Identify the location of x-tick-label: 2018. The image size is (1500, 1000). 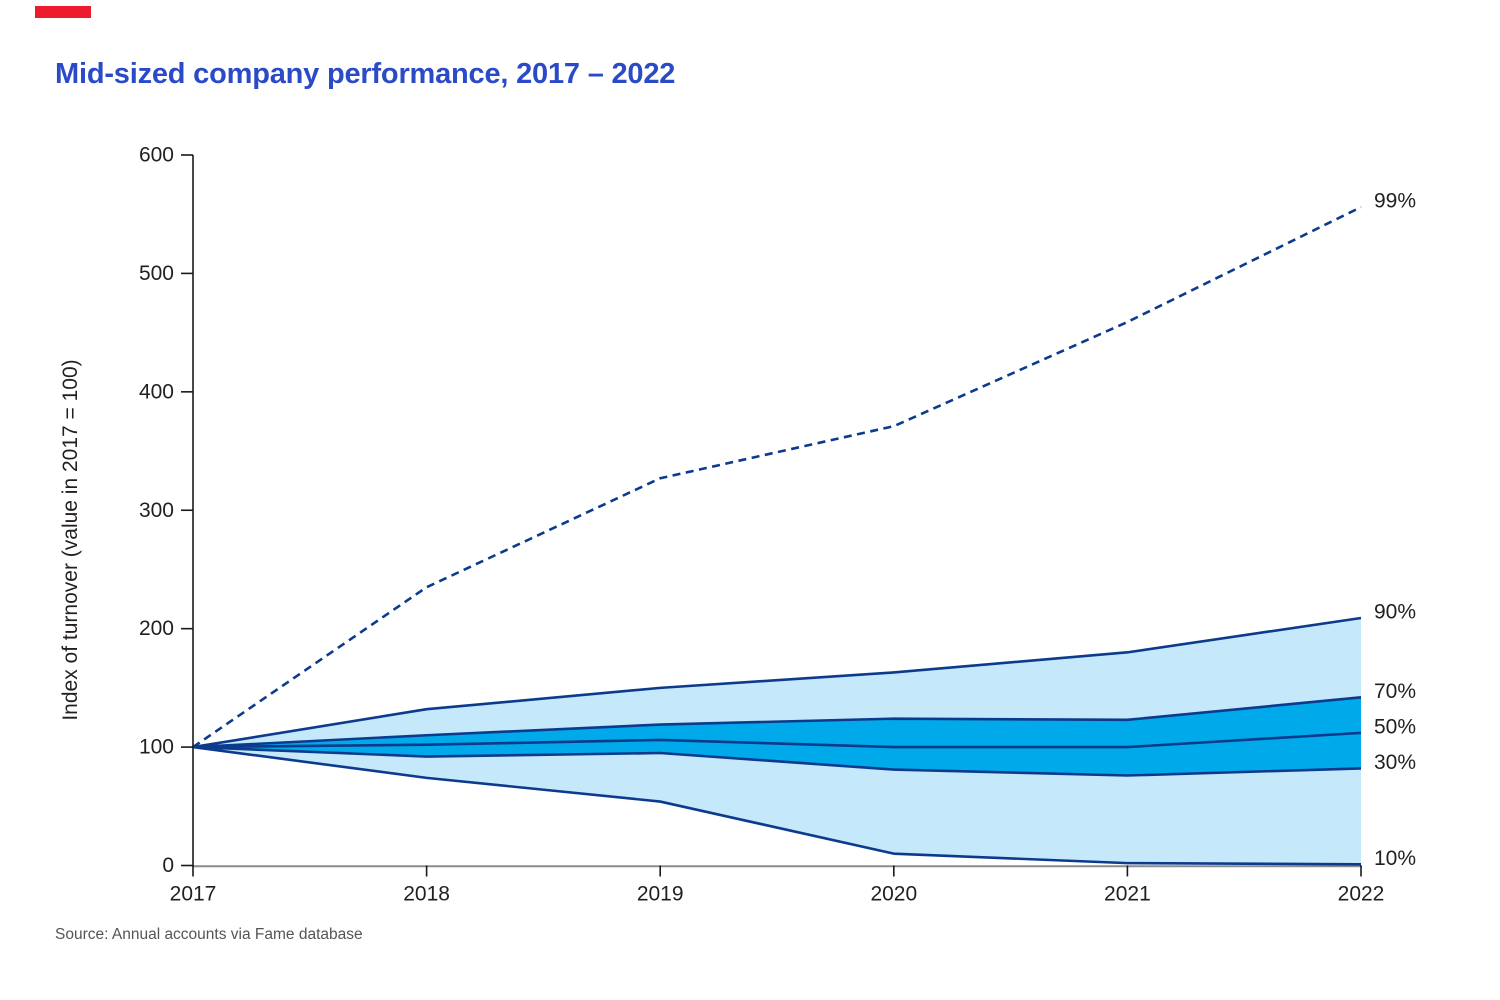
(426, 894).